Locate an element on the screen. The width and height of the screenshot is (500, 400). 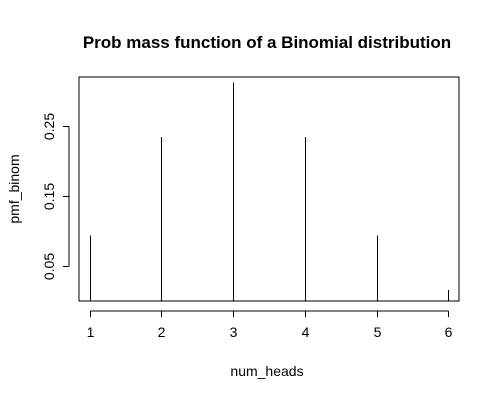
y-axis: 0.05 0.15 0.25 is located at coordinates (55, 196).